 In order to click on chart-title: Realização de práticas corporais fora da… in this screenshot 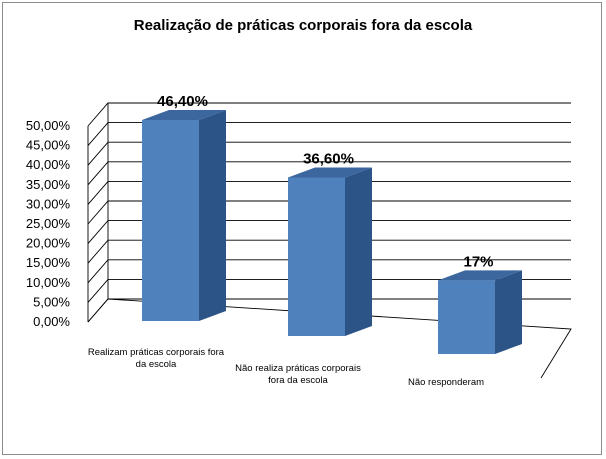, I will do `click(303, 25)`.